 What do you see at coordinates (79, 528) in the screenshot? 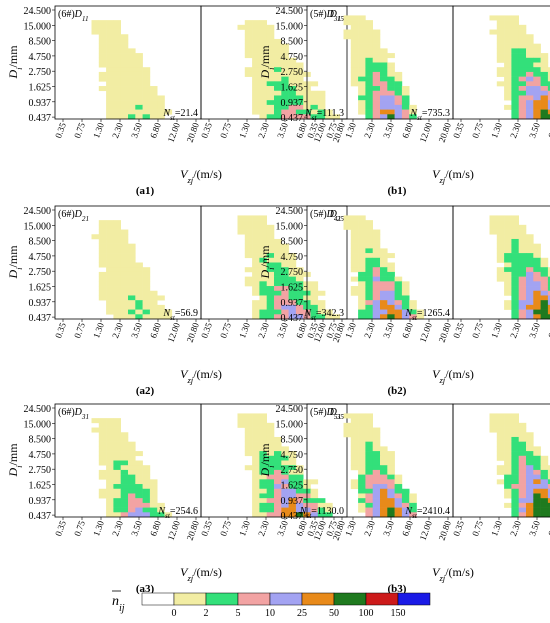
I see `x-tick-label: 0.75` at bounding box center [79, 528].